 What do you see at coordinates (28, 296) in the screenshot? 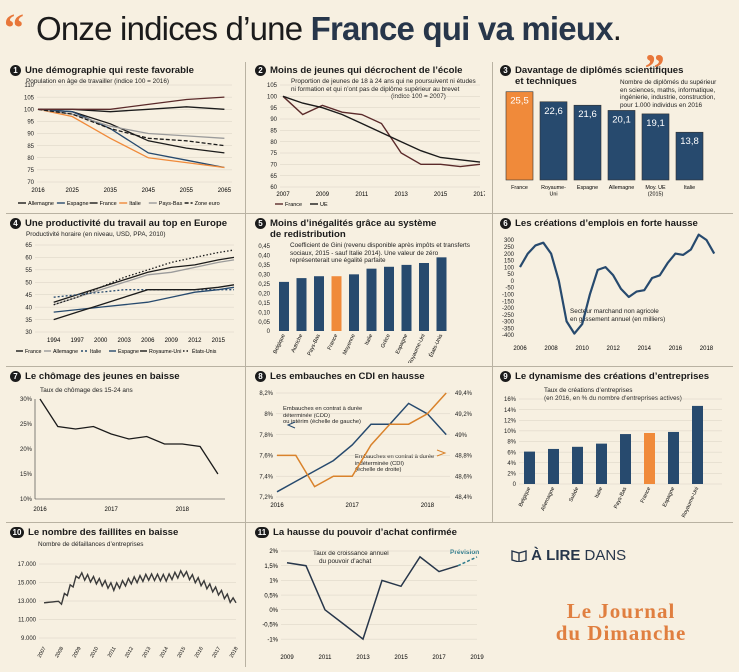
I see `y-tick-label: 45` at bounding box center [28, 296].